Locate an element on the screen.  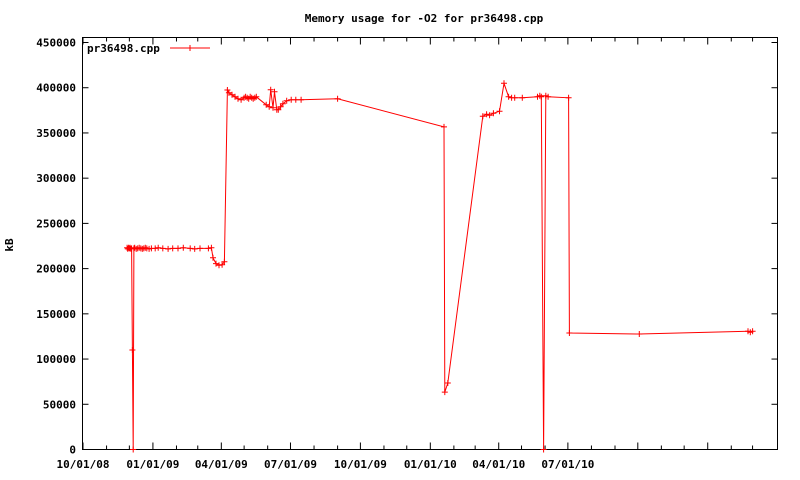
y-tick-label: 400000 is located at coordinates (56, 88).